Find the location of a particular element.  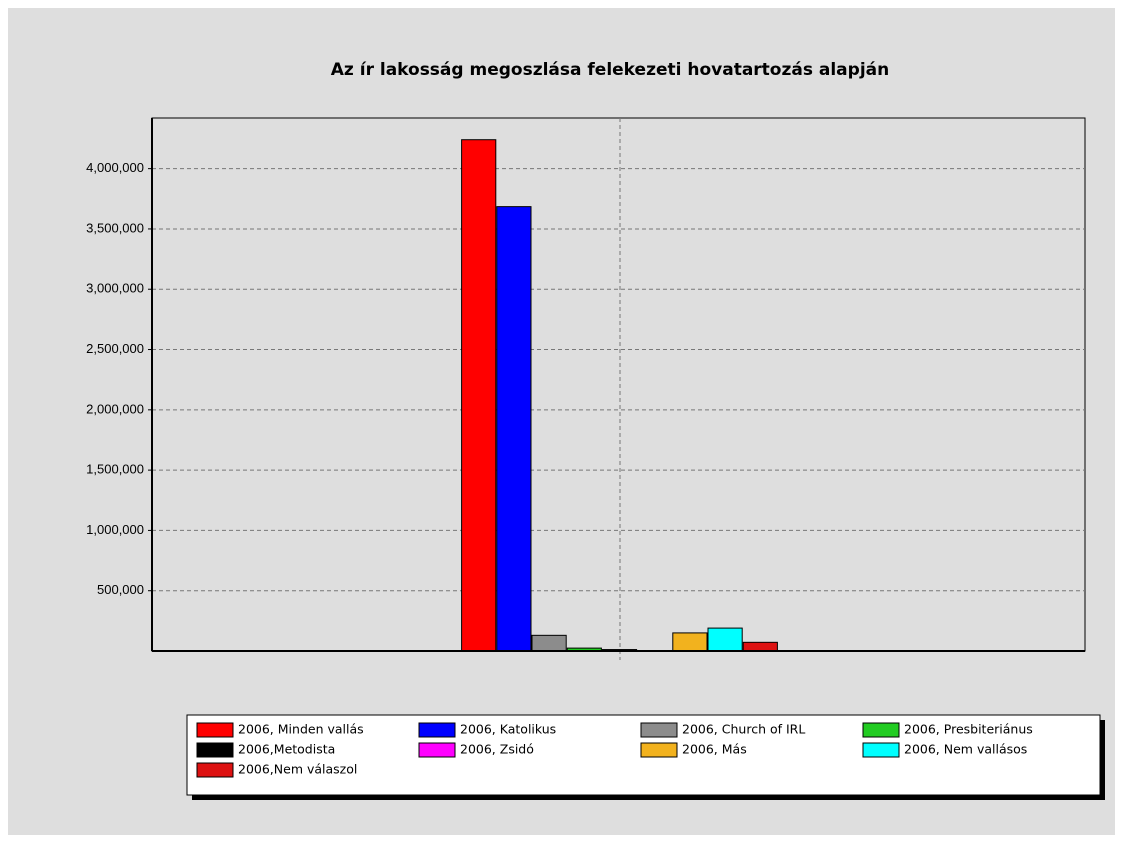

legend-label: 2006, Church of IRL is located at coordinates (743, 729).